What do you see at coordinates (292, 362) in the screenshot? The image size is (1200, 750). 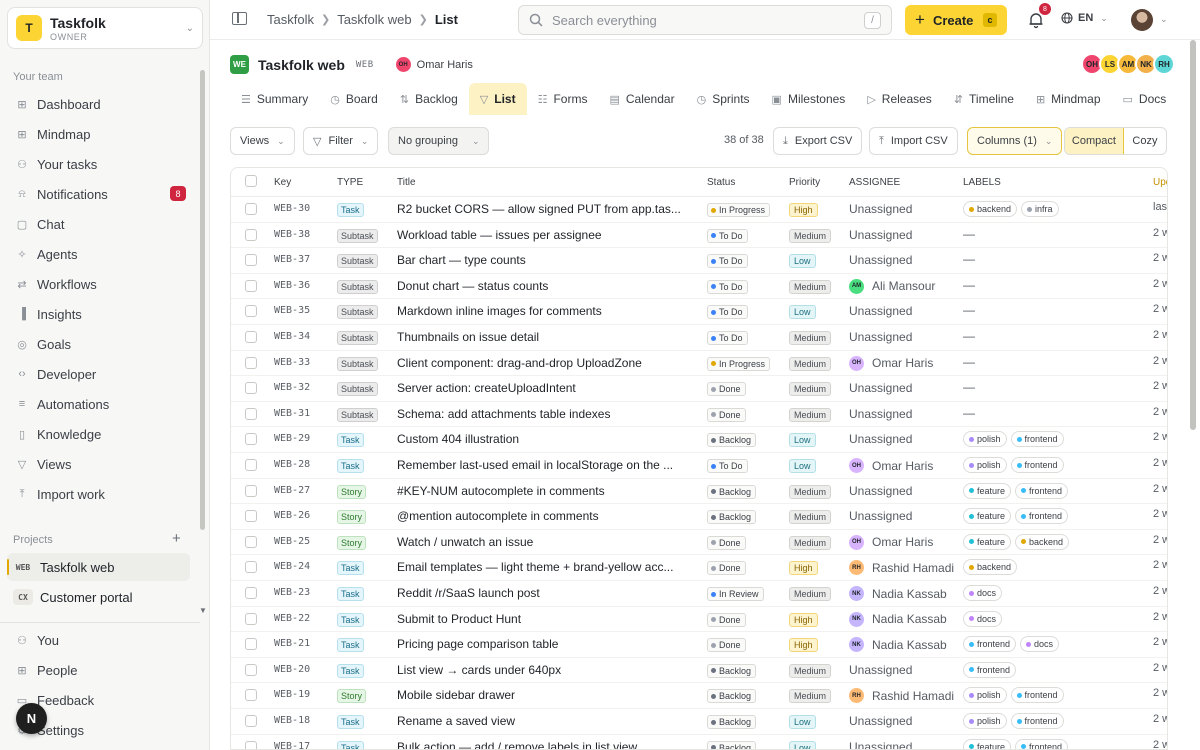 I see `issue-key: WEB-33` at bounding box center [292, 362].